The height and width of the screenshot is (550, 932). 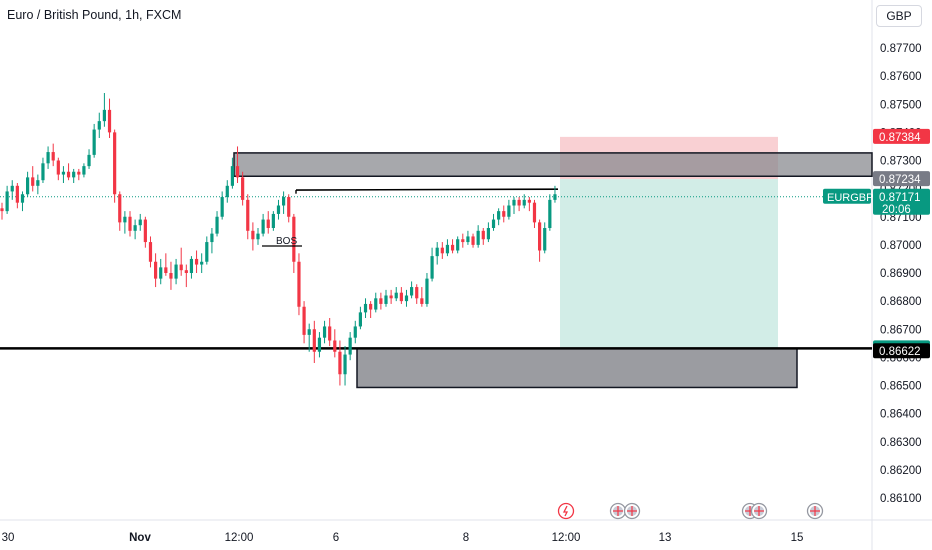 What do you see at coordinates (901, 162) in the screenshot?
I see `y-tick-label: 0.87300` at bounding box center [901, 162].